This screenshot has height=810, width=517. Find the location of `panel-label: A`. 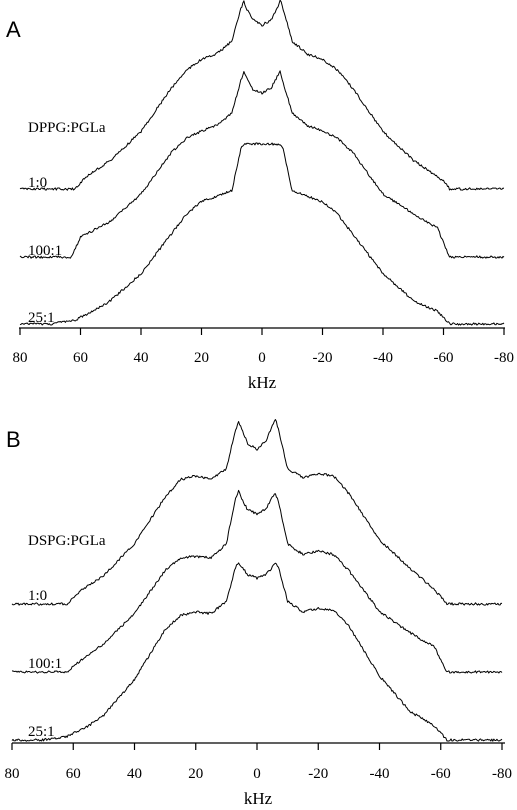

panel-label: A is located at coordinates (13, 29).